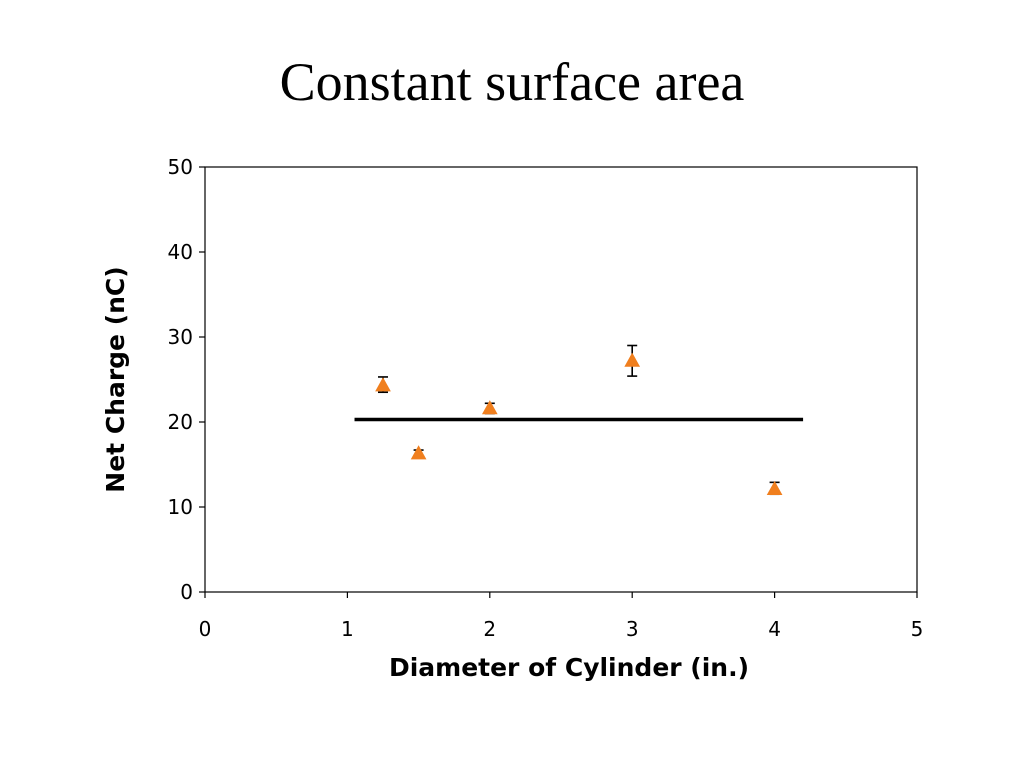 This screenshot has height=768, width=1024. Describe the element at coordinates (512, 82) in the screenshot. I see `slide-title: Constant surface area` at that location.